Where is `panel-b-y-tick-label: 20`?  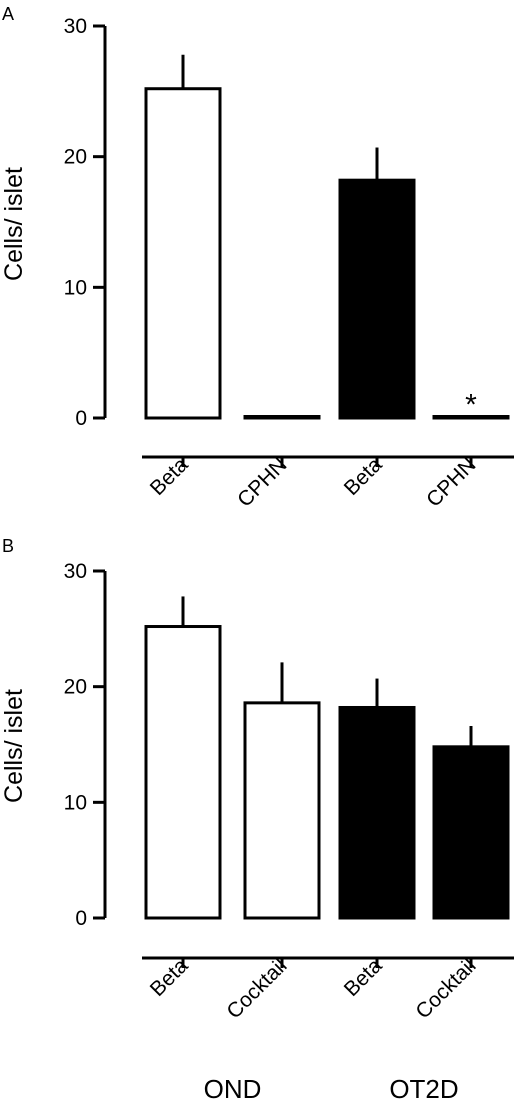 panel-b-y-tick-label: 20 is located at coordinates (75, 687).